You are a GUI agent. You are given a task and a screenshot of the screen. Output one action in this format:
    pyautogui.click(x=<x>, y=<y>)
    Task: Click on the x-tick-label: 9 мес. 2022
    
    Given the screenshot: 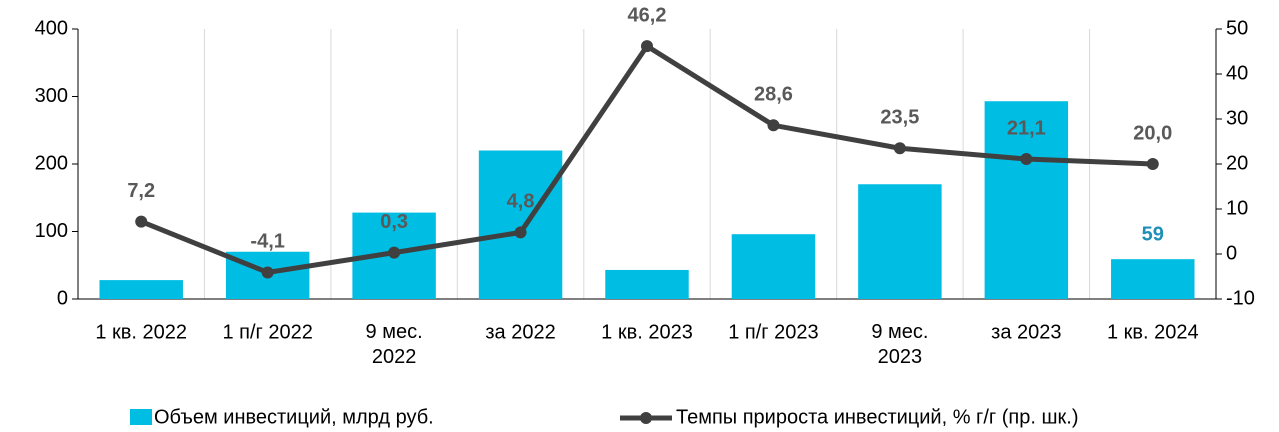 What is the action you would take?
    pyautogui.click(x=394, y=344)
    